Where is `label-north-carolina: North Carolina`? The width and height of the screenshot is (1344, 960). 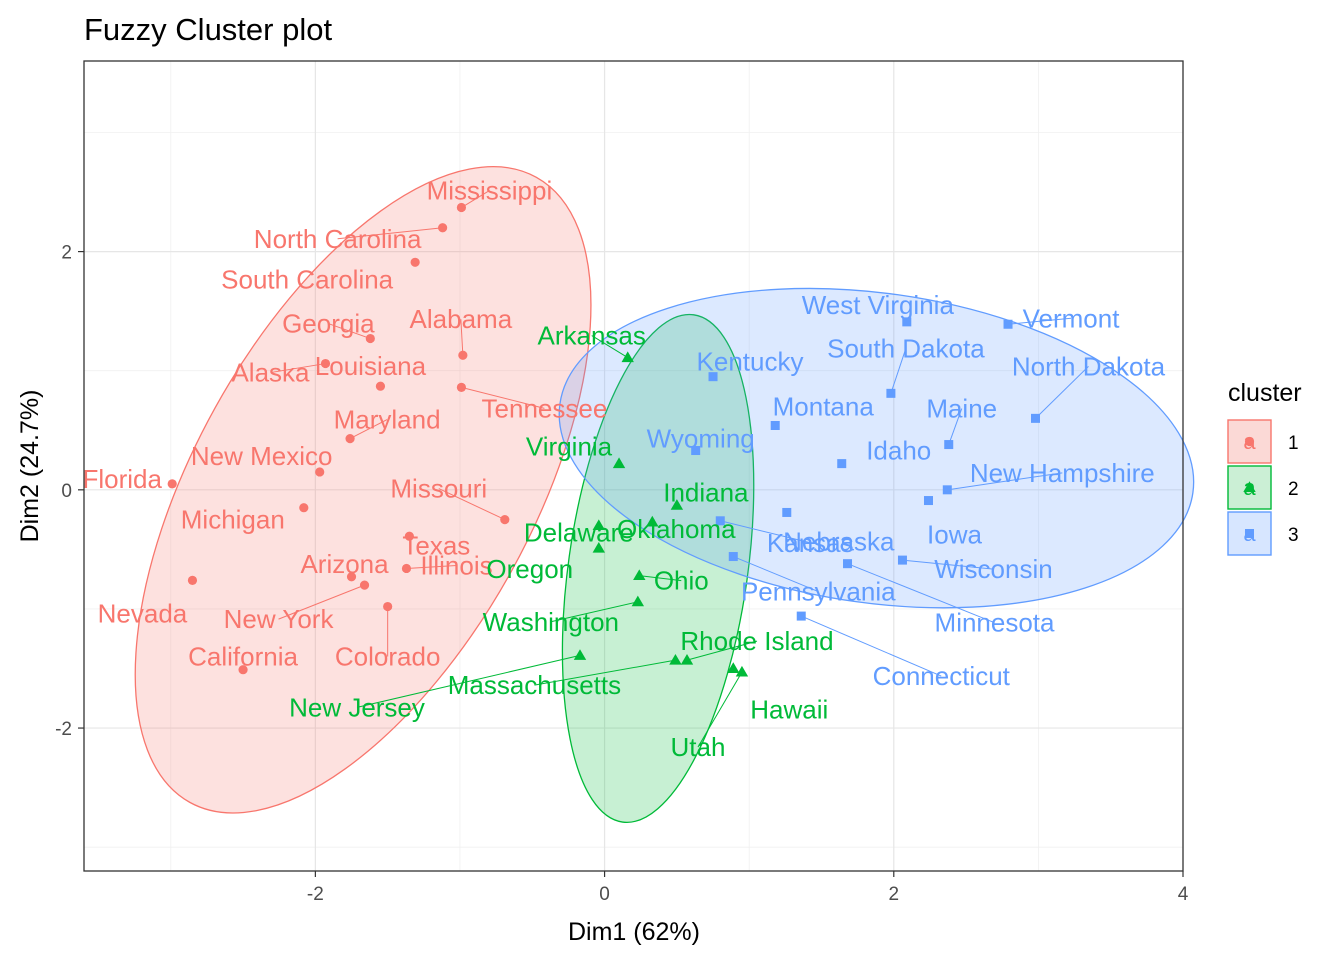 label-north-carolina: North Carolina is located at coordinates (338, 239).